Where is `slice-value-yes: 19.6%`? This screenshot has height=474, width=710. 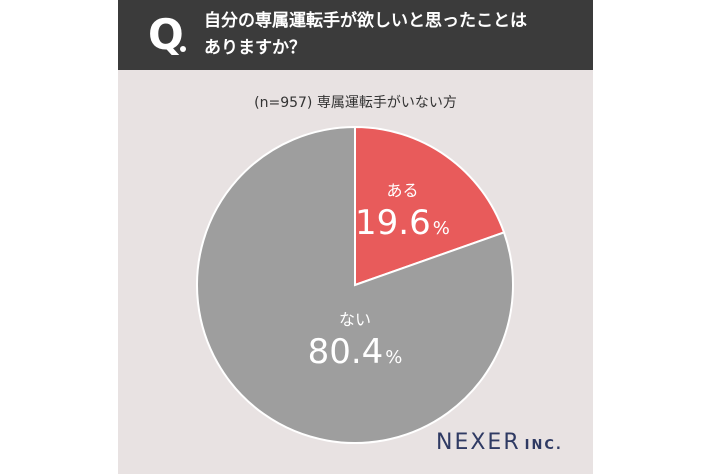 slice-value-yes: 19.6% is located at coordinates (402, 223).